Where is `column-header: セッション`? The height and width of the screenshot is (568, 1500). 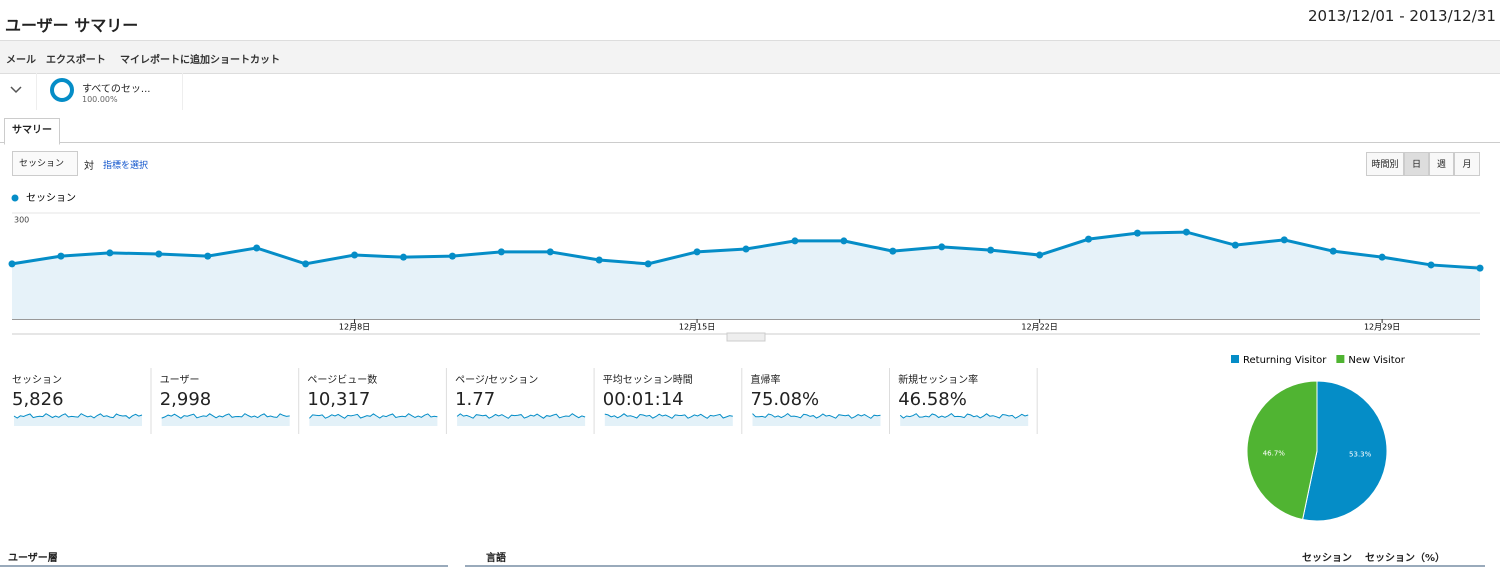 column-header: セッション is located at coordinates (1327, 558).